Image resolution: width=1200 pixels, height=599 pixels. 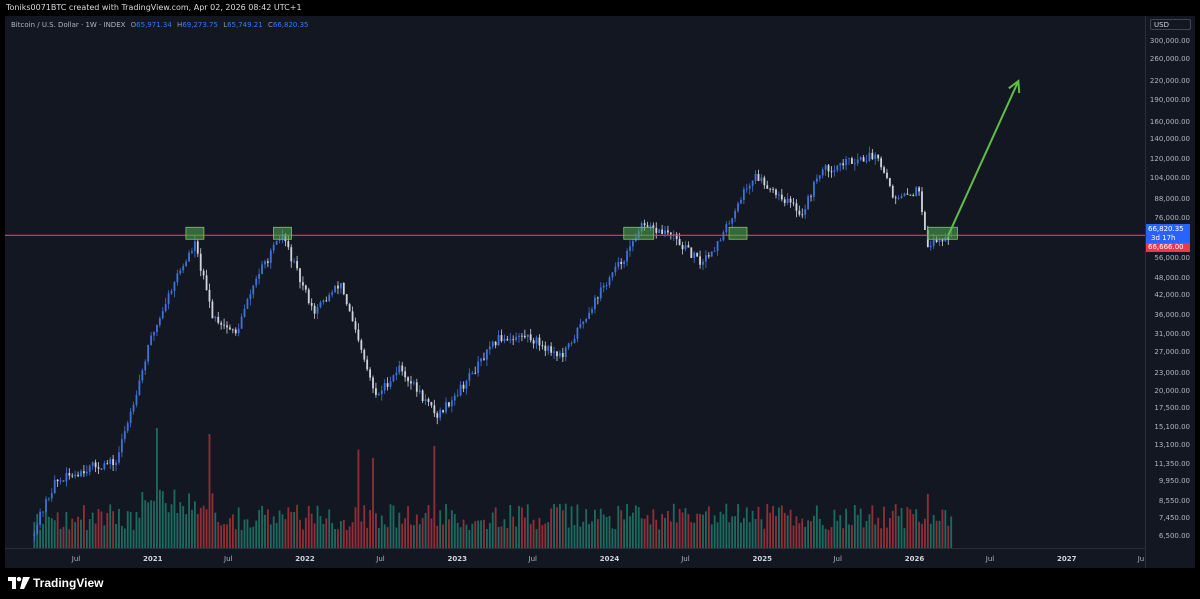 What do you see at coordinates (1174, 481) in the screenshot?
I see `price-tick-label: 9,950.00` at bounding box center [1174, 481].